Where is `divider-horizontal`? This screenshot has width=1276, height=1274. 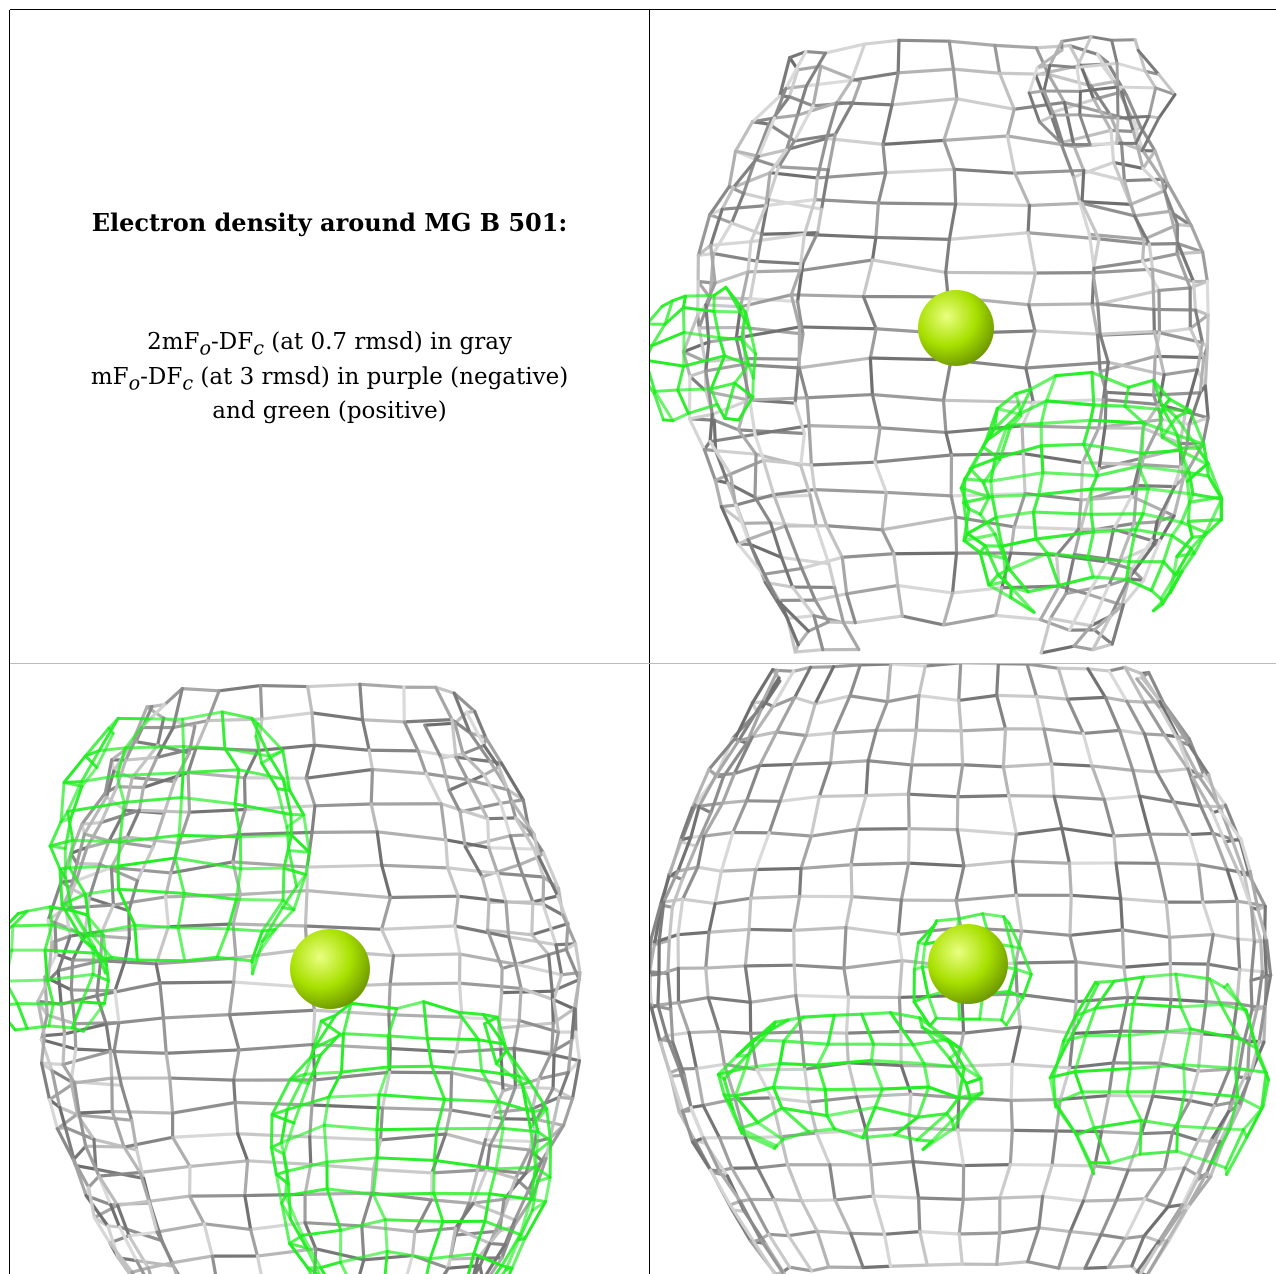 divider-horizontal is located at coordinates (643, 663).